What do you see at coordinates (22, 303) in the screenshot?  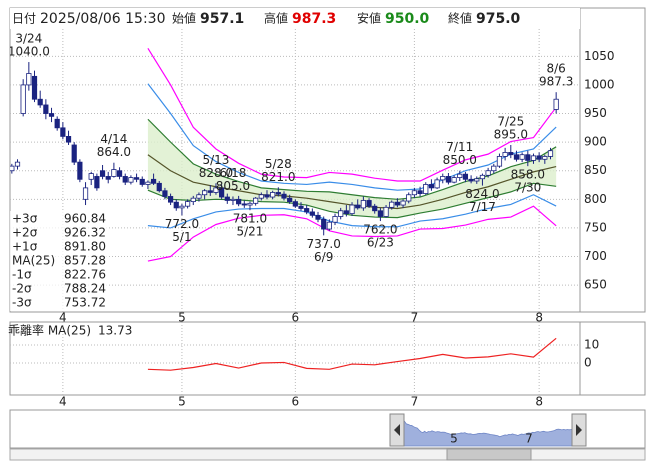 I see `legend-name: -3σ` at bounding box center [22, 303].